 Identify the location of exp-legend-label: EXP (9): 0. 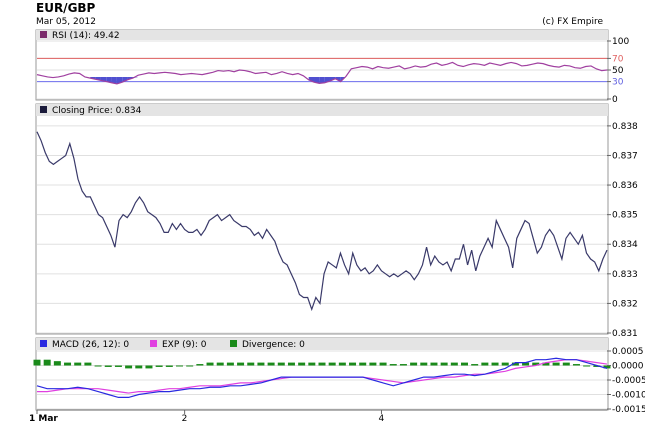
(184, 345).